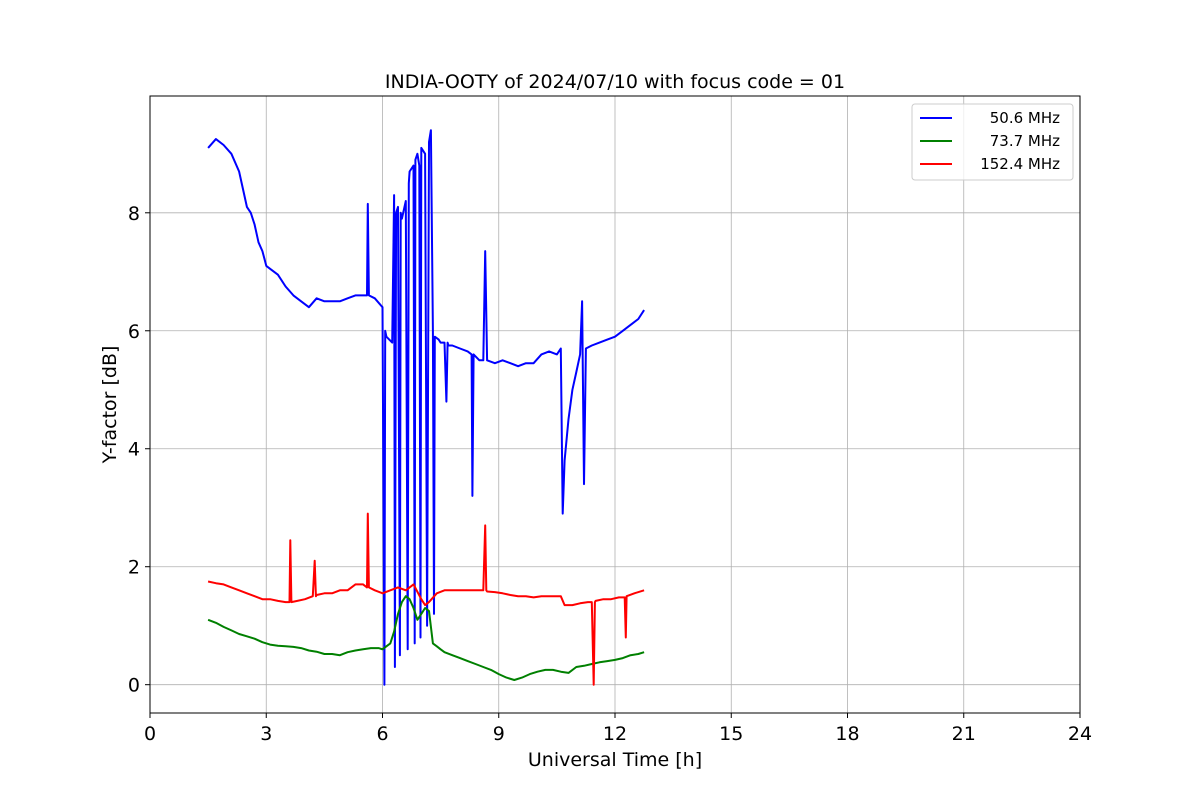 Image resolution: width=1200 pixels, height=800 pixels. I want to click on legend-label: 152.4 MHz, so click(1020, 164).